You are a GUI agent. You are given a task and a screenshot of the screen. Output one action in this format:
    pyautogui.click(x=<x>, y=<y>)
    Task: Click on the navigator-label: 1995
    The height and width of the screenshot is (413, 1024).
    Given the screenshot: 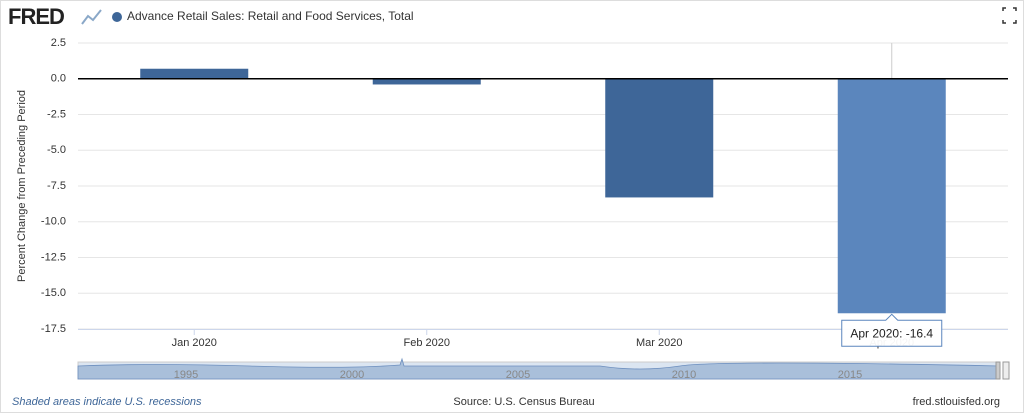 What is the action you would take?
    pyautogui.click(x=186, y=375)
    